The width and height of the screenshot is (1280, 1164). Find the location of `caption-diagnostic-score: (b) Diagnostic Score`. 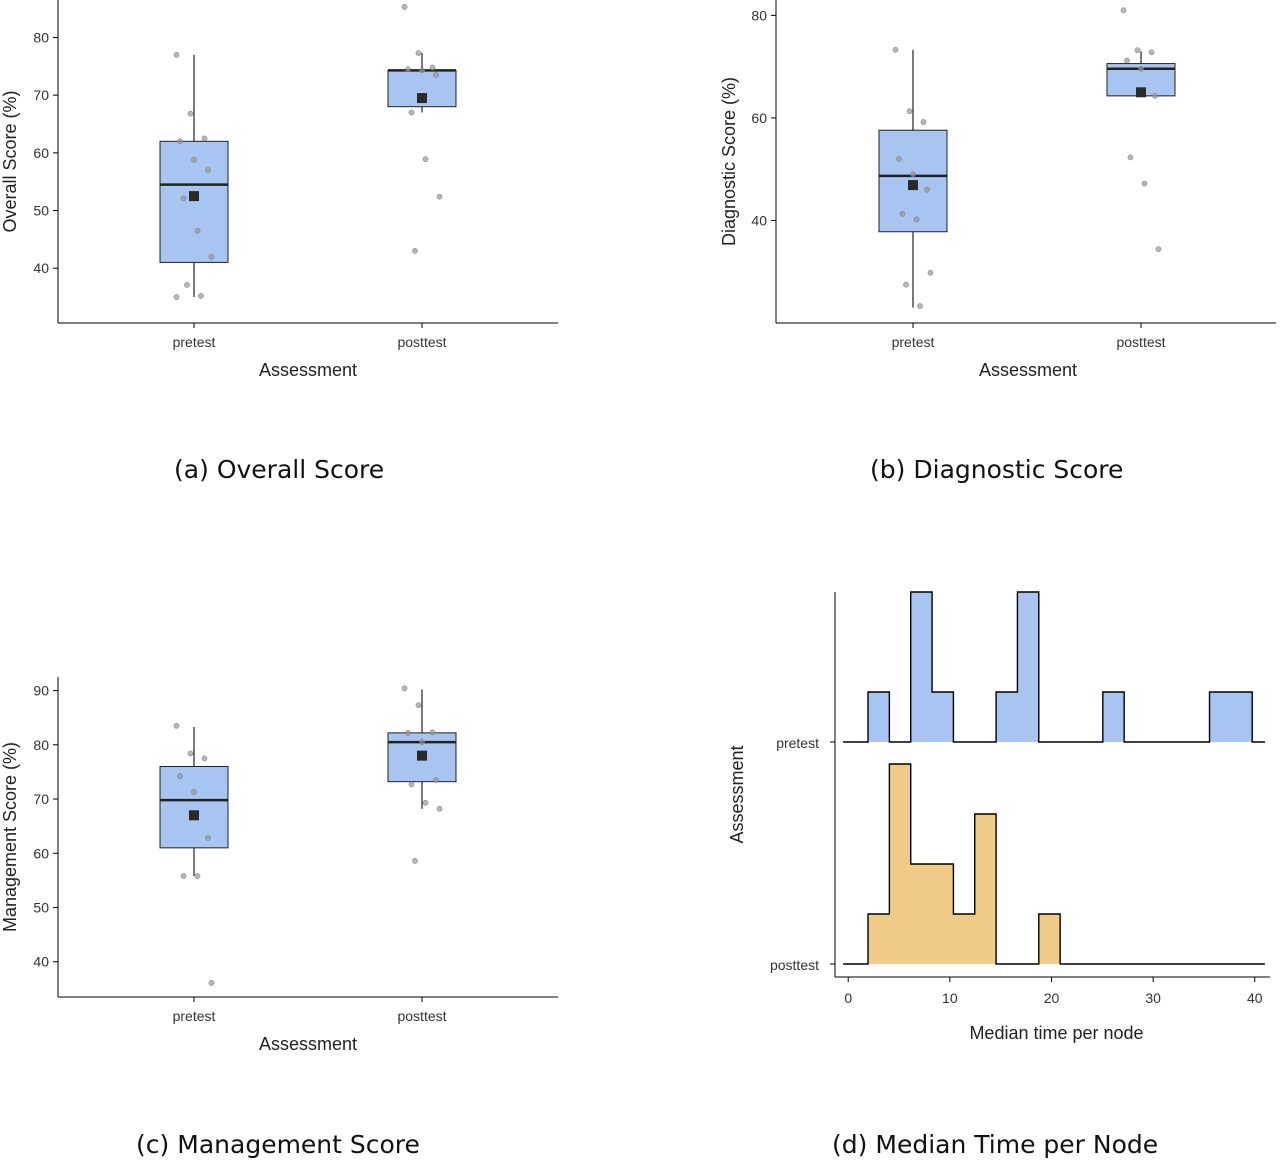

caption-diagnostic-score: (b) Diagnostic Score is located at coordinates (1000, 469).